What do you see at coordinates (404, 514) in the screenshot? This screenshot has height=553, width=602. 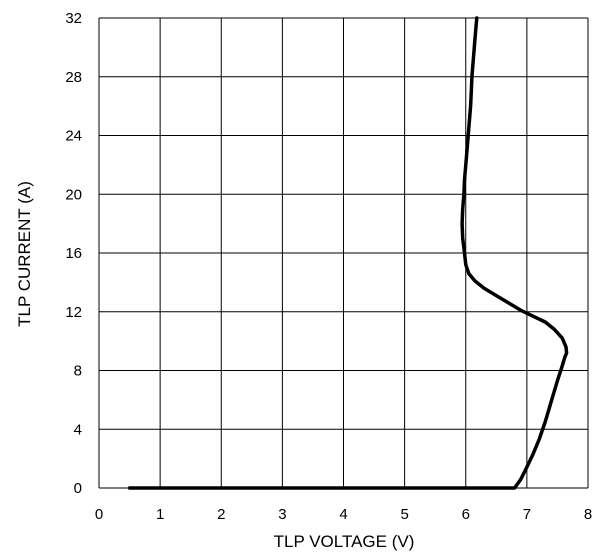 I see `x-tick-label: 5` at bounding box center [404, 514].